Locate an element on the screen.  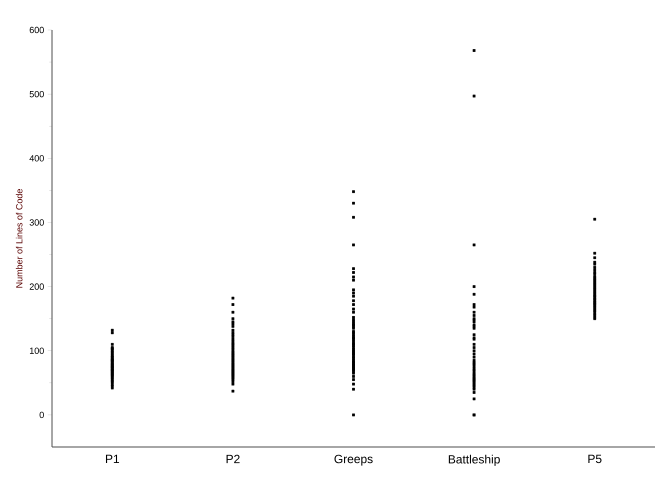
y-axis-title: Number of Lines of Code is located at coordinates (19, 238).